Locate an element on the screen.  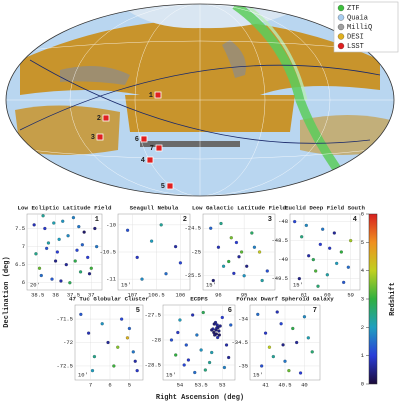
y-tick-label: -27.5 is located at coordinates (152, 314).